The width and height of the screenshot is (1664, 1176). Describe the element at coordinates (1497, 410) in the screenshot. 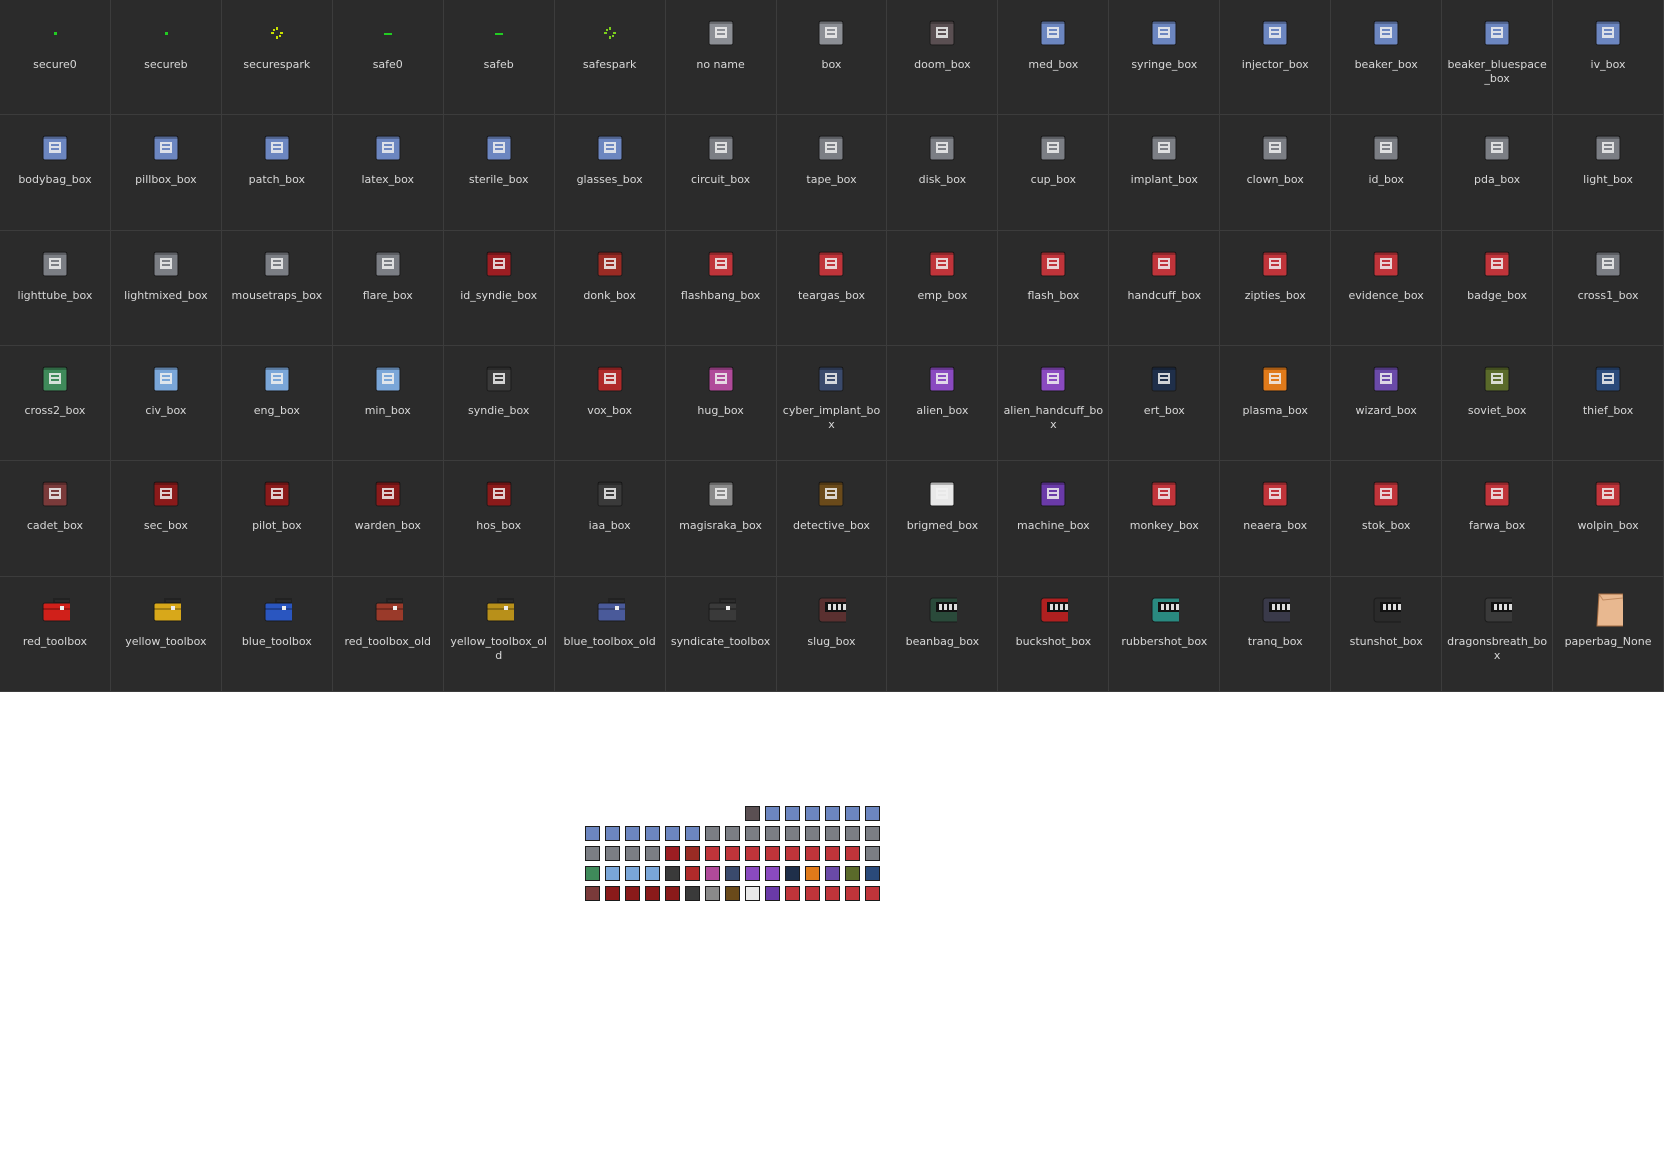

I see `sprite-label: soviet_box` at that location.